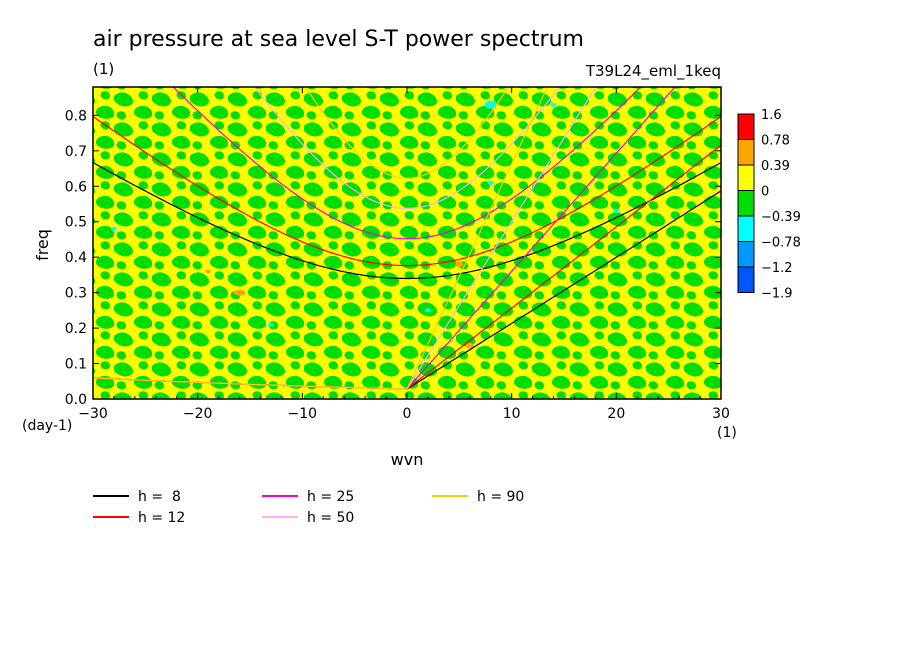  I want to click on legend-label: h = 90, so click(500, 497).